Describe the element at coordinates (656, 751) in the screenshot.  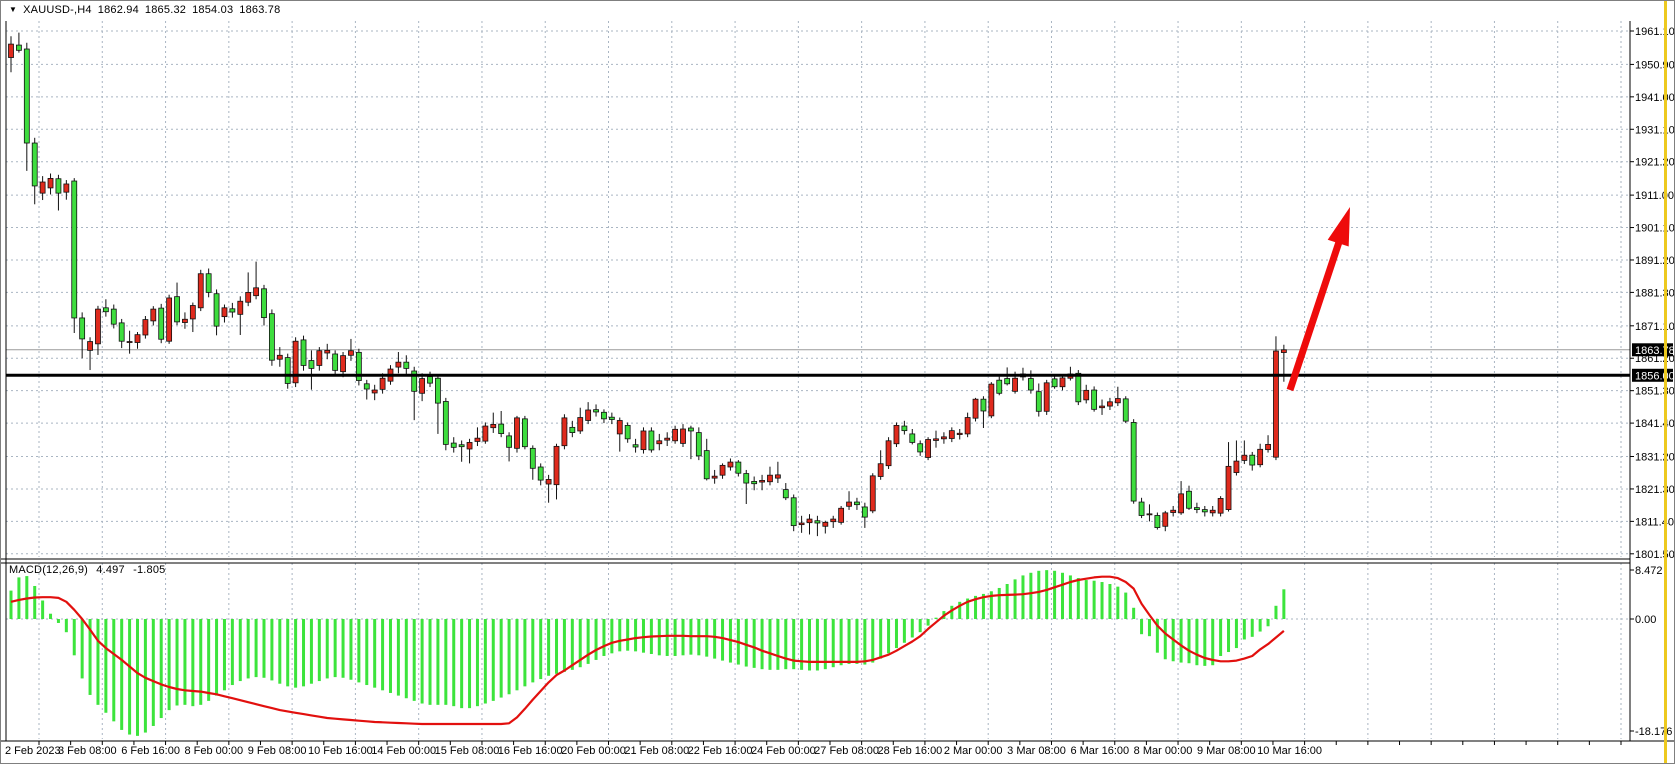
I see `time-axis-label: 21 Feb 08:00` at that location.